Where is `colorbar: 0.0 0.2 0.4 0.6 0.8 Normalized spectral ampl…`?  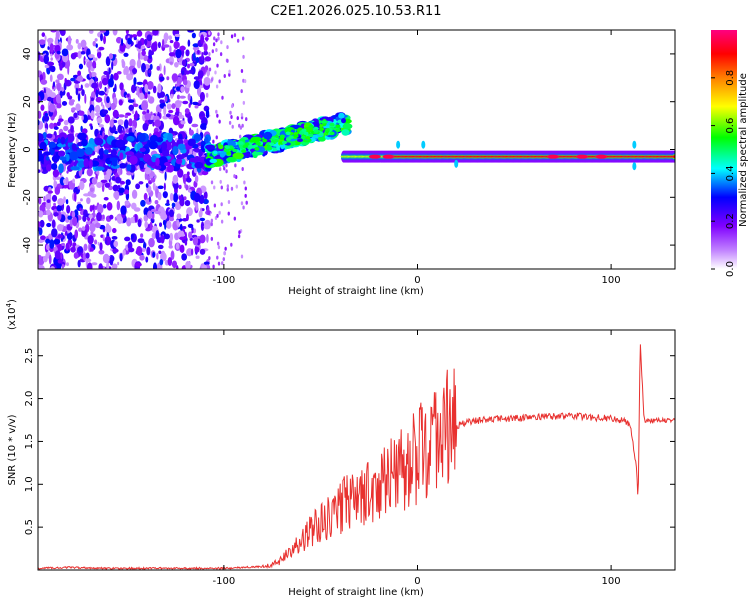 colorbar: 0.0 0.2 0.4 0.6 0.8 Normalized spectral ampl… is located at coordinates (730, 153).